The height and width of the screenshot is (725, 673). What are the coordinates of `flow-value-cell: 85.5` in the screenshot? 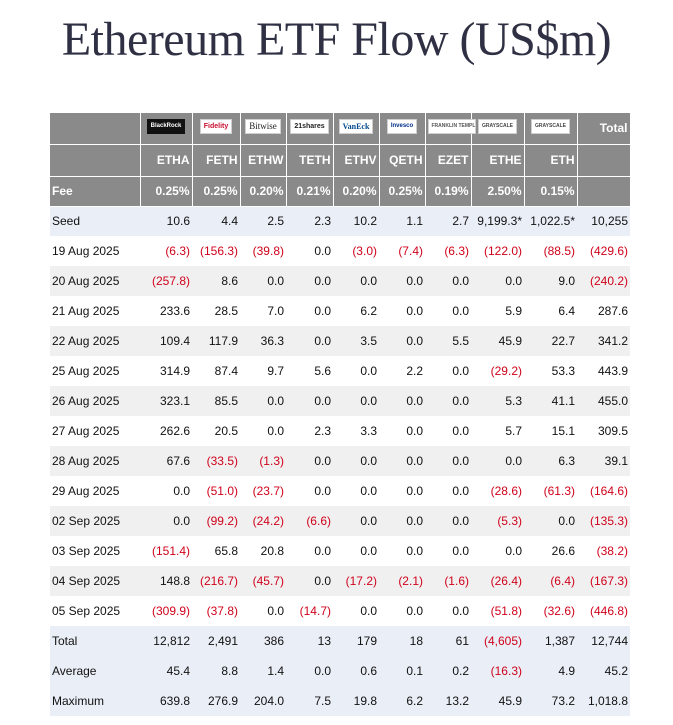 It's located at (216, 401).